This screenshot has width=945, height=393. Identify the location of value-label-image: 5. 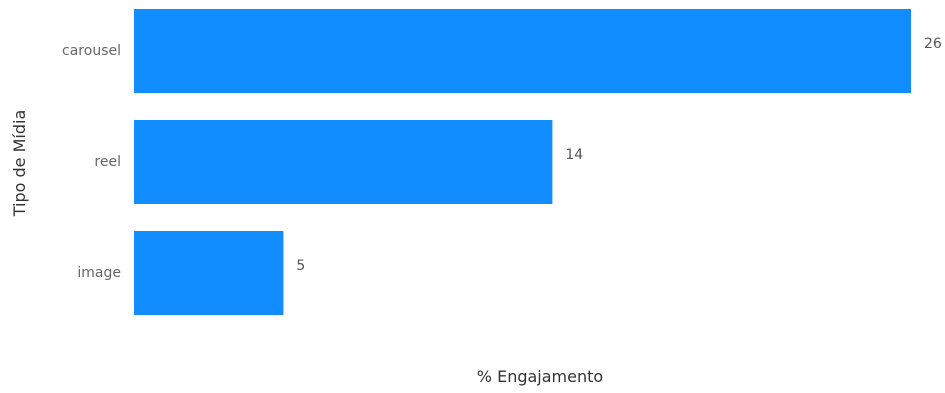
(300, 266).